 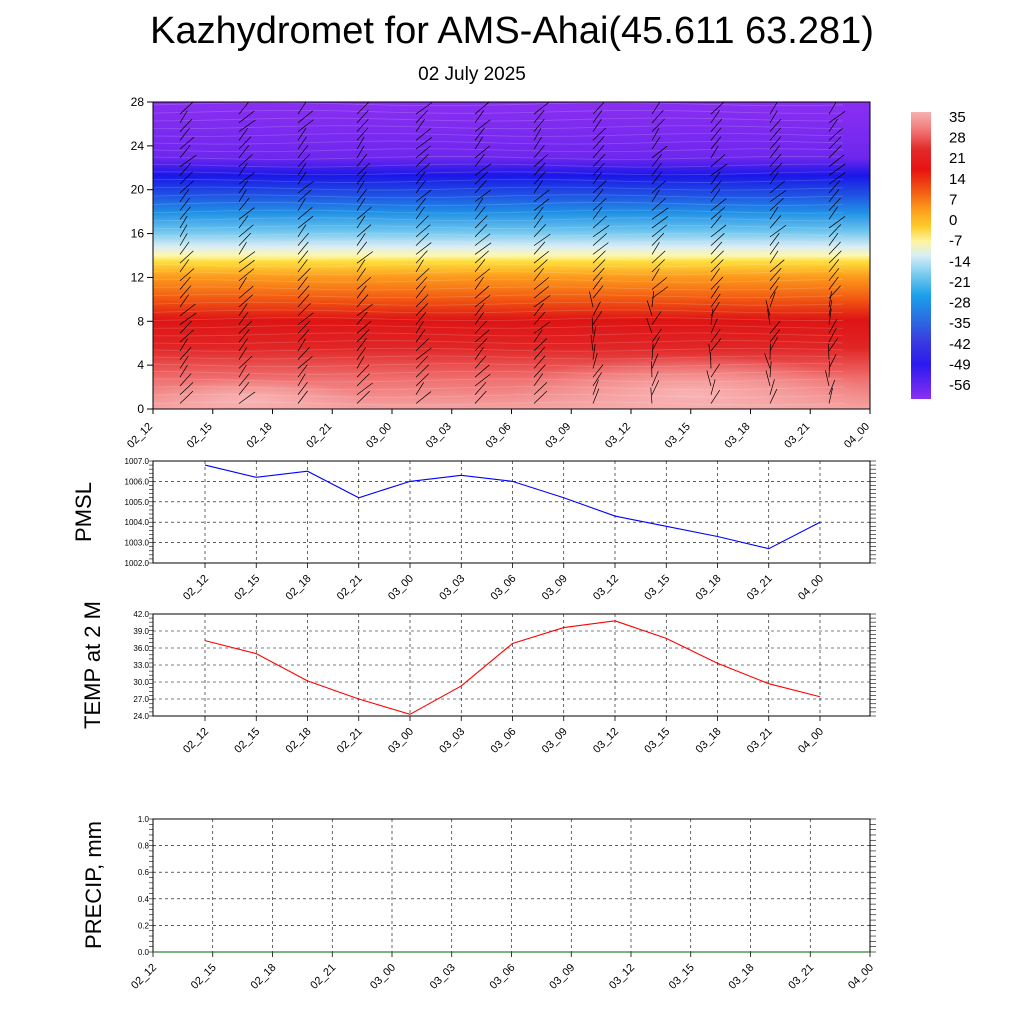 I want to click on time-tick-label: 03_12, so click(x=618, y=436).